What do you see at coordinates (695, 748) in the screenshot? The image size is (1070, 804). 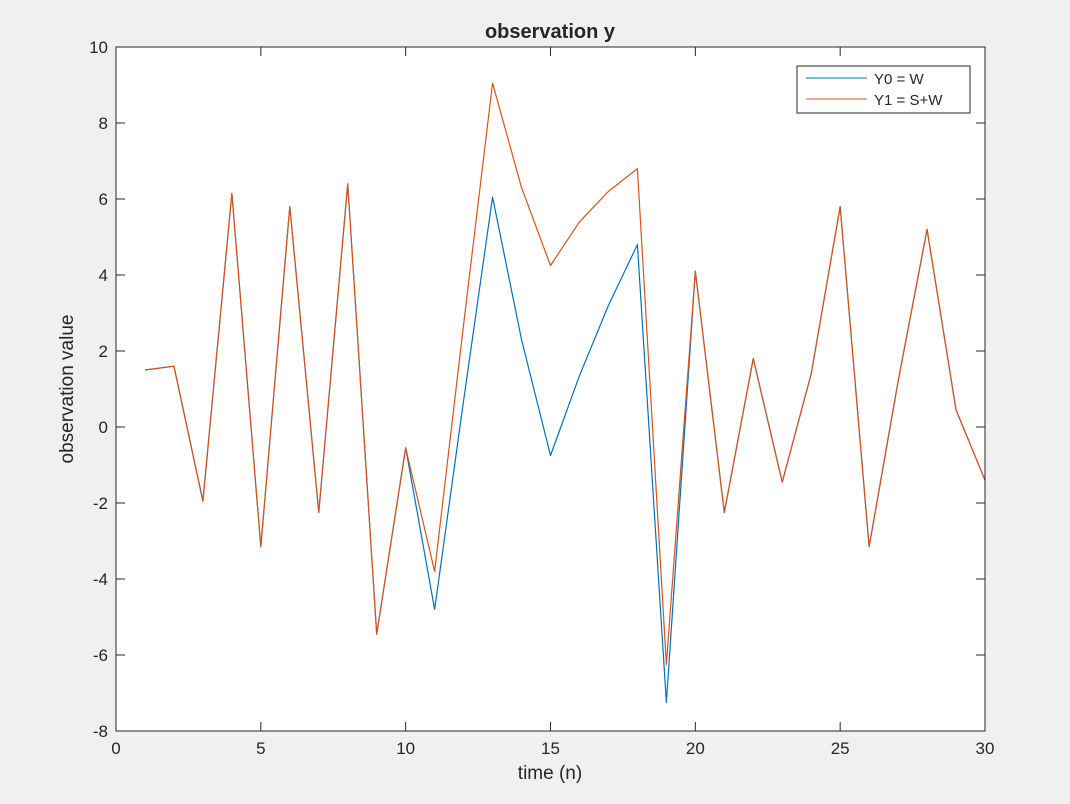 I see `x-tick-label: 20` at bounding box center [695, 748].